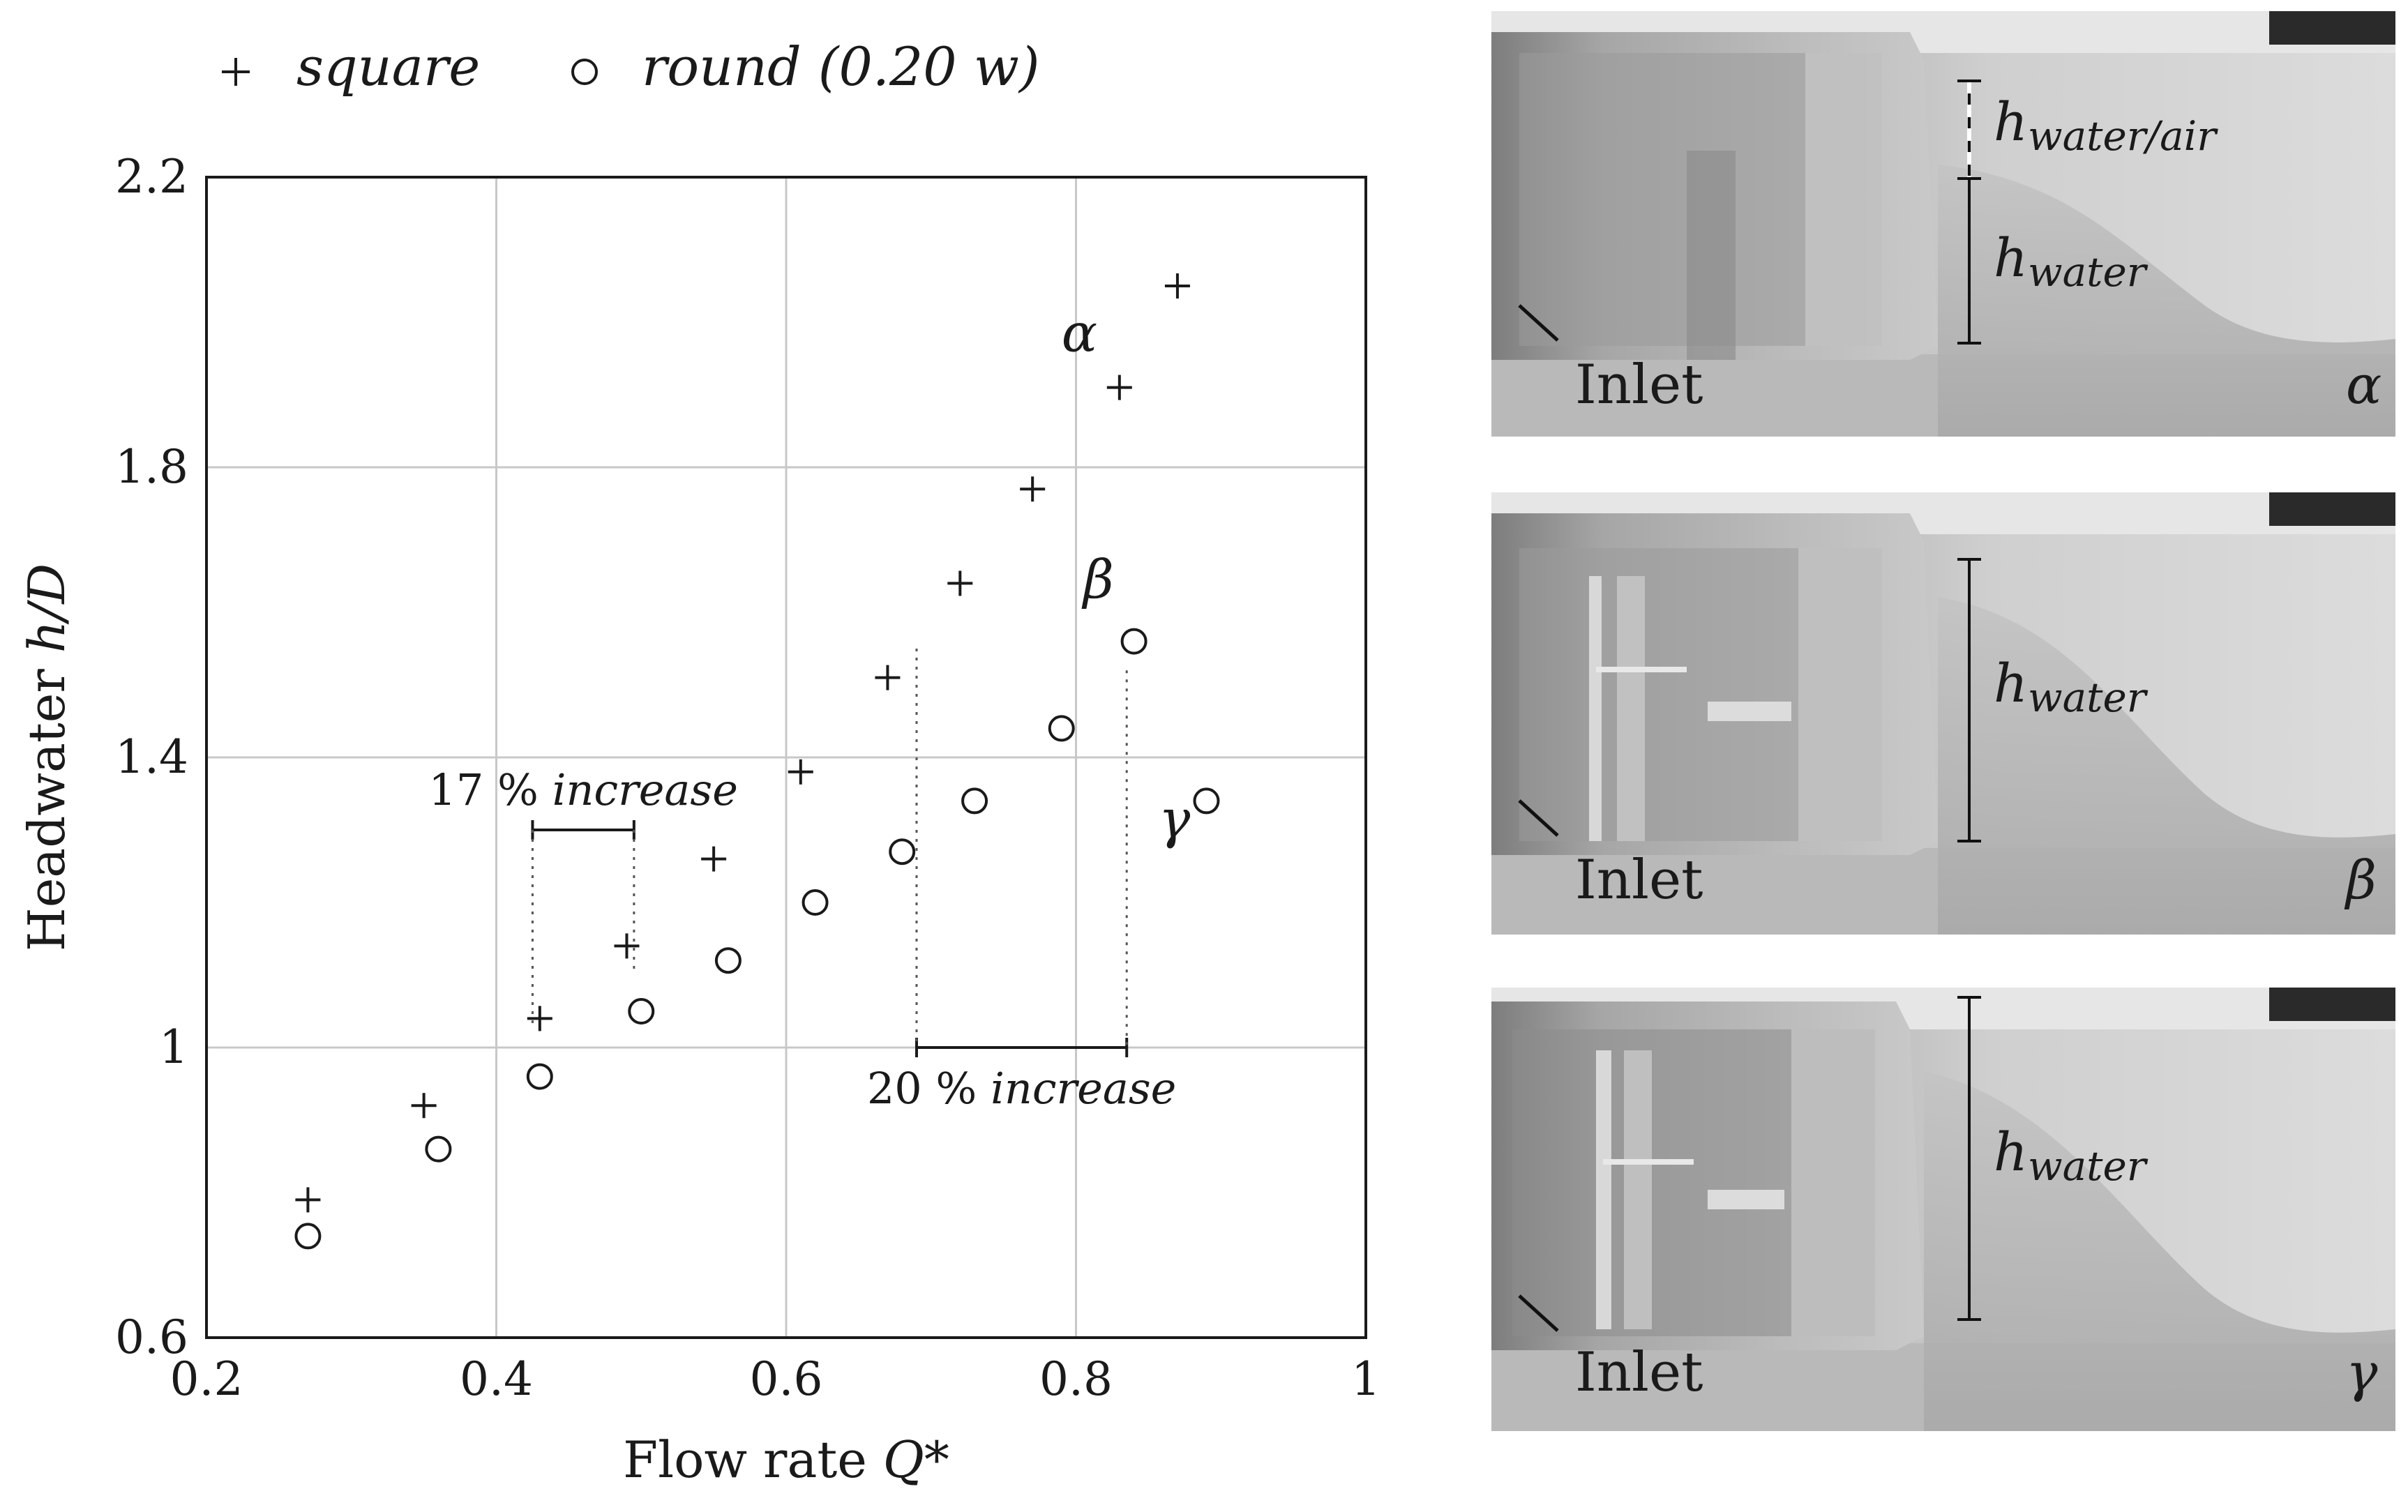  Describe the element at coordinates (1175, 818) in the screenshot. I see `point-label: γ` at that location.